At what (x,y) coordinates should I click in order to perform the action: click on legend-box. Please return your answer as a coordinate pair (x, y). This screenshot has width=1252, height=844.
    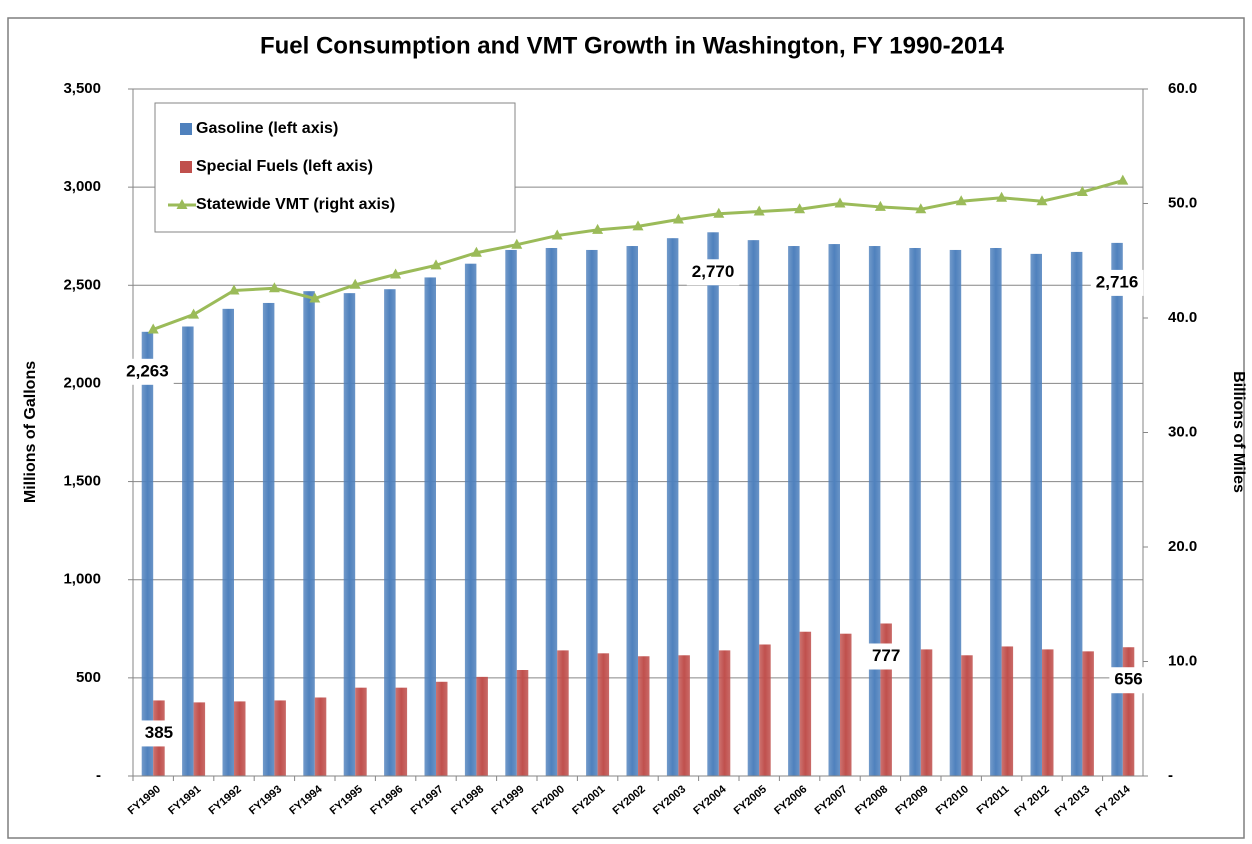
    Looking at the image, I should click on (335, 167).